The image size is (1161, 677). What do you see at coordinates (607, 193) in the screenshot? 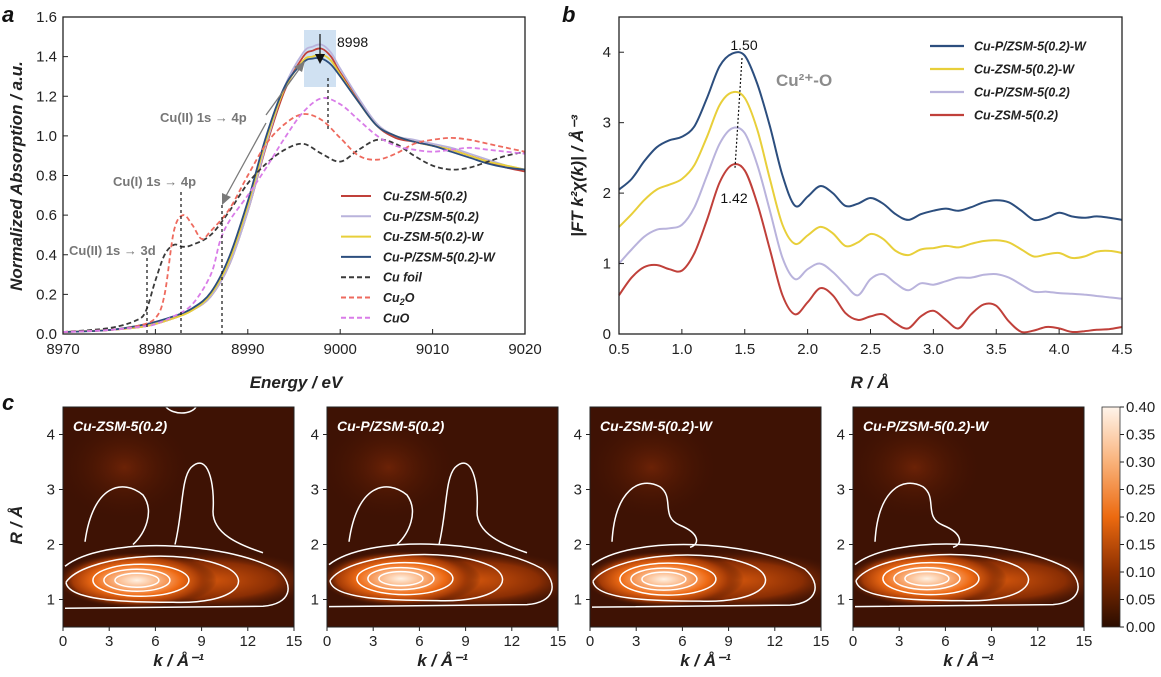
I see `y-tick-label-b: 2` at bounding box center [607, 193].